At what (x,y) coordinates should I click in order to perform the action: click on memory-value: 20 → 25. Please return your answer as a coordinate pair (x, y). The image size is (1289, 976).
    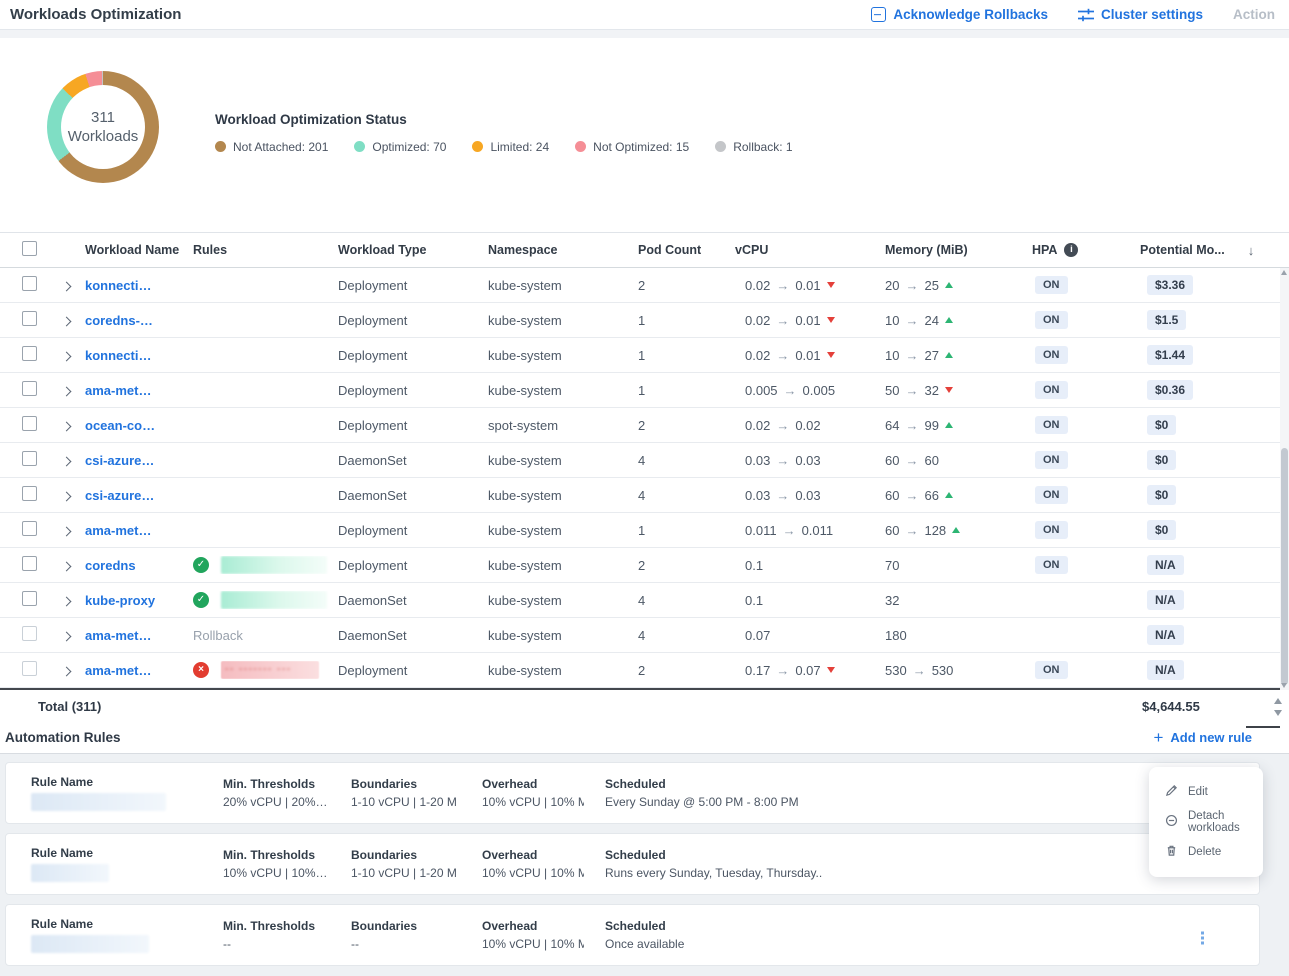
    Looking at the image, I should click on (948, 285).